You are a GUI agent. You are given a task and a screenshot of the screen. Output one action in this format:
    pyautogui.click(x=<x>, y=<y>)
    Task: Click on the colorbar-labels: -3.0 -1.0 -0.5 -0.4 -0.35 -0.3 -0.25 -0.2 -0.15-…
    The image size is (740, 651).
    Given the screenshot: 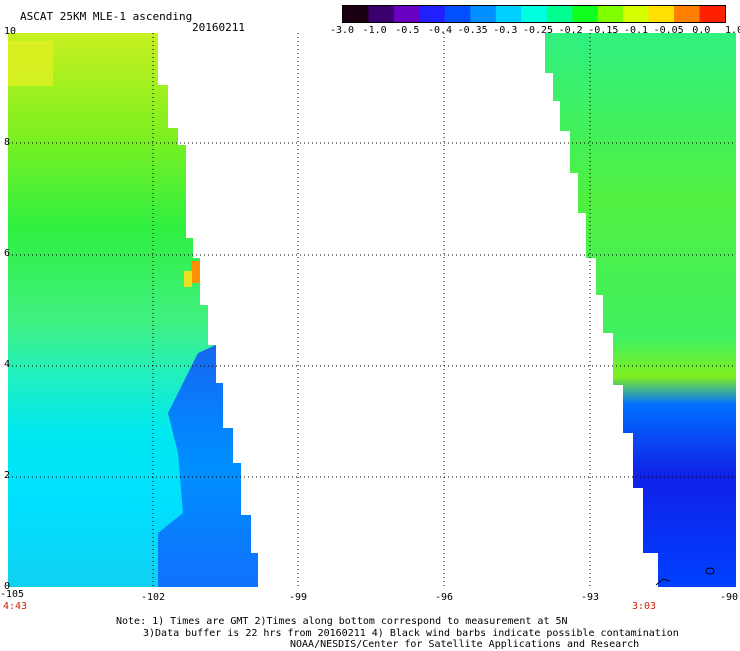 What is the action you would take?
    pyautogui.click(x=535, y=31)
    